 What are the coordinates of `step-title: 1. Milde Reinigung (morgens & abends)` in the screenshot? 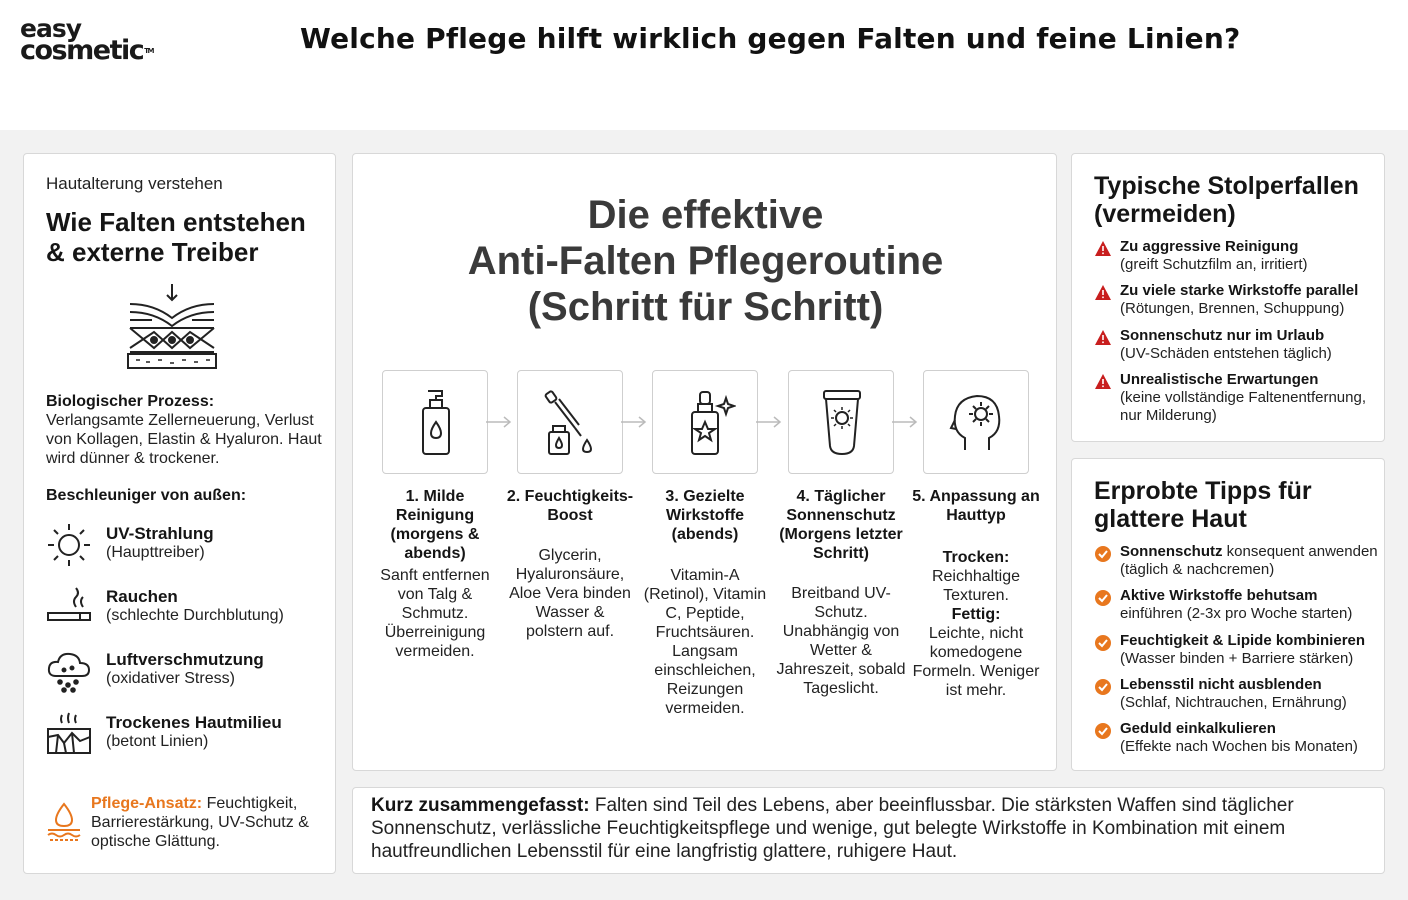 It's located at (435, 525).